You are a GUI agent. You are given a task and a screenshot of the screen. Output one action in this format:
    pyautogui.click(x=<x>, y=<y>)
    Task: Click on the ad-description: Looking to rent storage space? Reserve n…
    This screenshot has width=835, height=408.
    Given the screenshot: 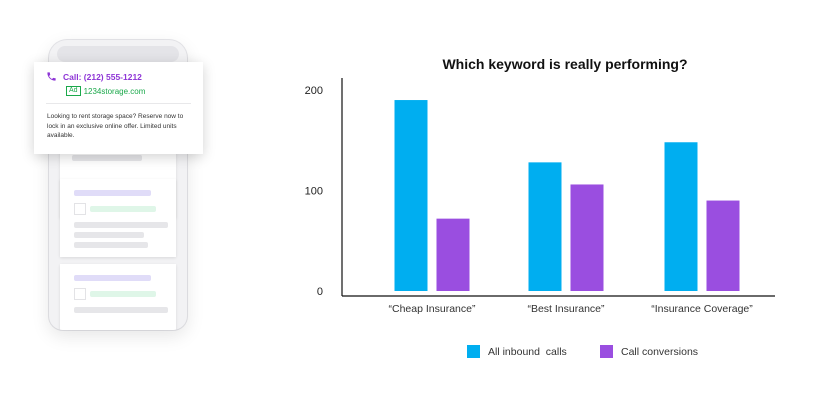 What is the action you would take?
    pyautogui.click(x=115, y=126)
    